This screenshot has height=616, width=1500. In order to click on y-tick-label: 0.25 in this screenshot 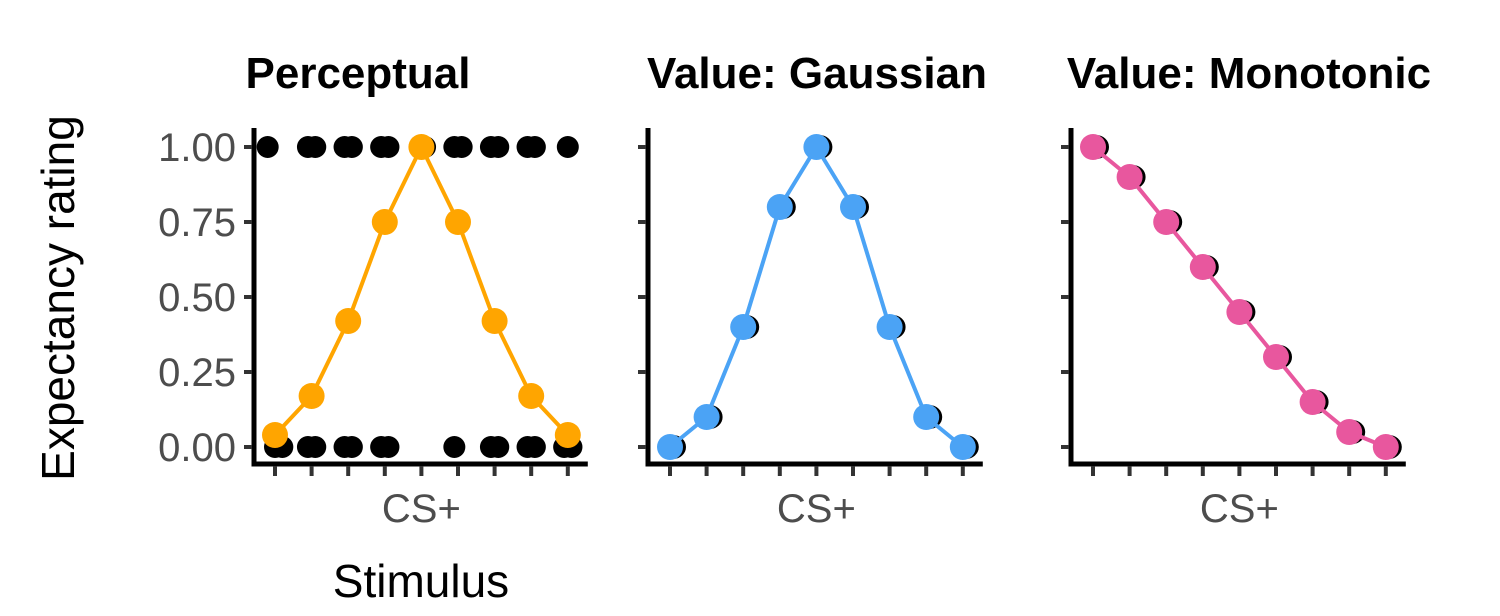, I will do `click(197, 373)`.